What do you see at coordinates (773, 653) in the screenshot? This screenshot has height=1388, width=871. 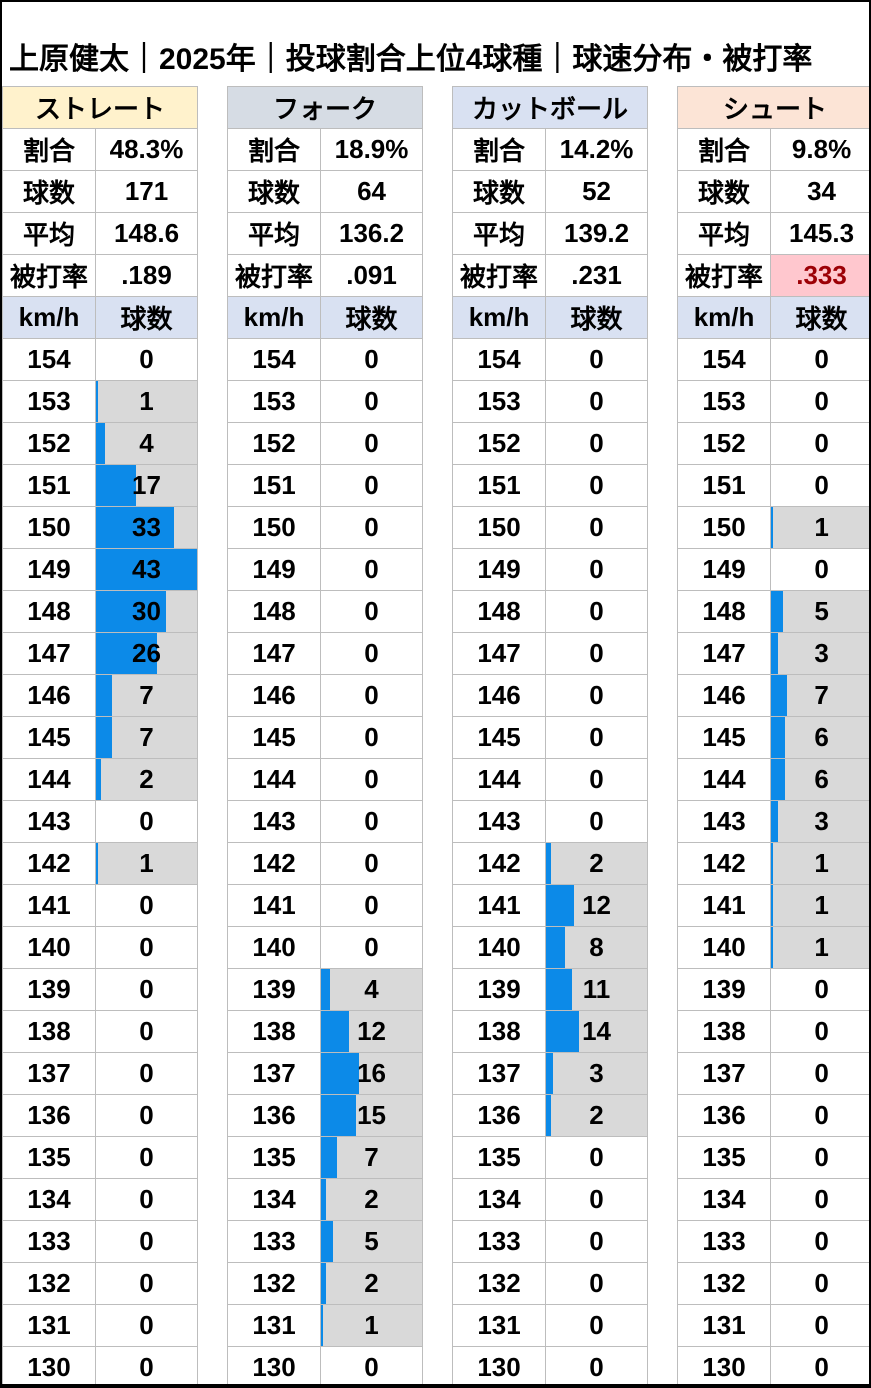 I see `velocity-row: 147 3` at bounding box center [773, 653].